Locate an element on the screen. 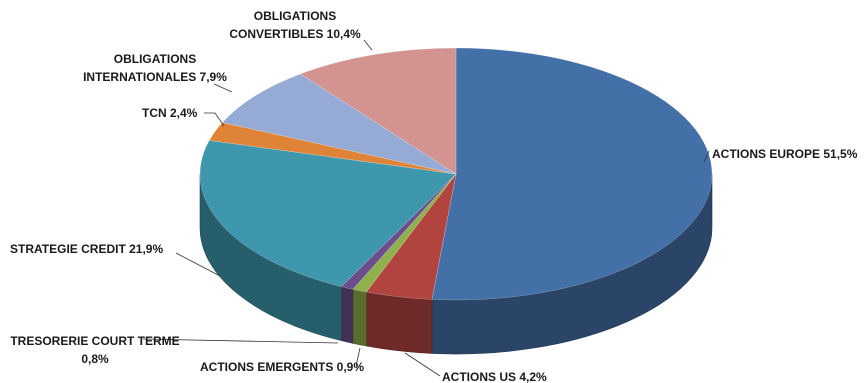 The height and width of the screenshot is (383, 864). slice-label-actions-emergents: ACTIONS EMERGENTS 0,9% is located at coordinates (282, 367).